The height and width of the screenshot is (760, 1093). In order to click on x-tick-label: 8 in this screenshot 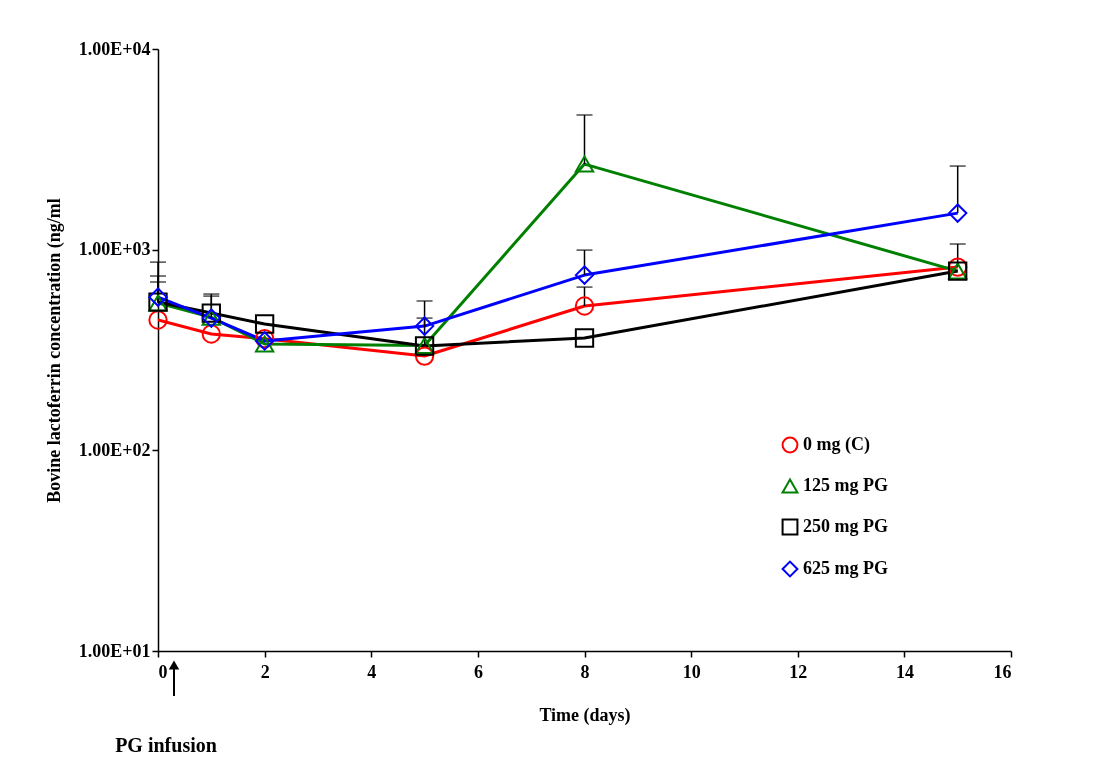, I will do `click(585, 671)`.